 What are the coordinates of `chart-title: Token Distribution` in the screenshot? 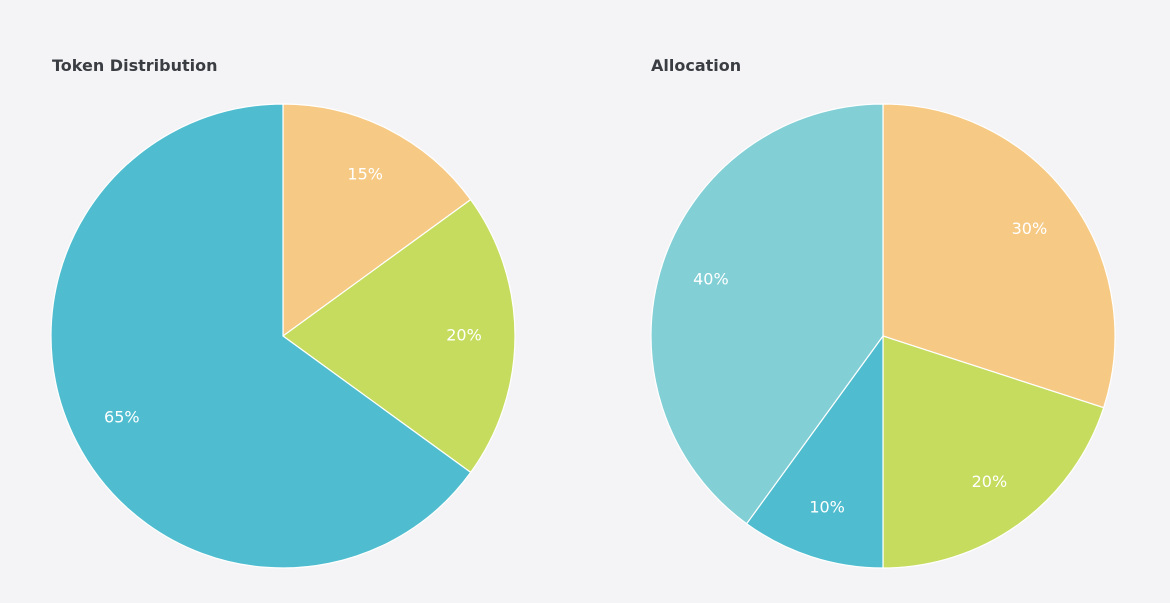 It's located at (135, 65).